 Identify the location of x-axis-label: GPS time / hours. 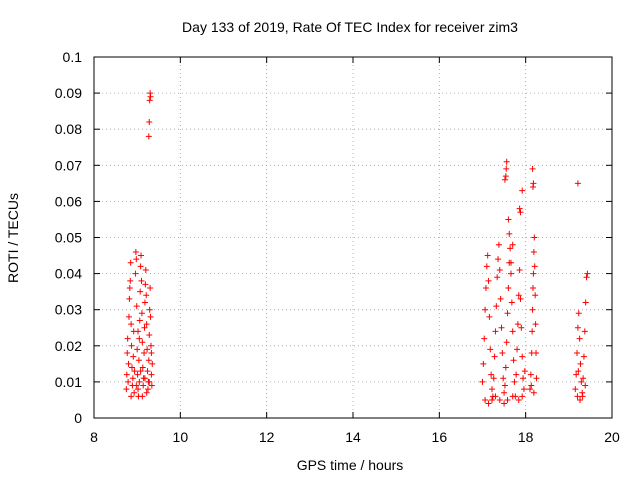
(350, 465).